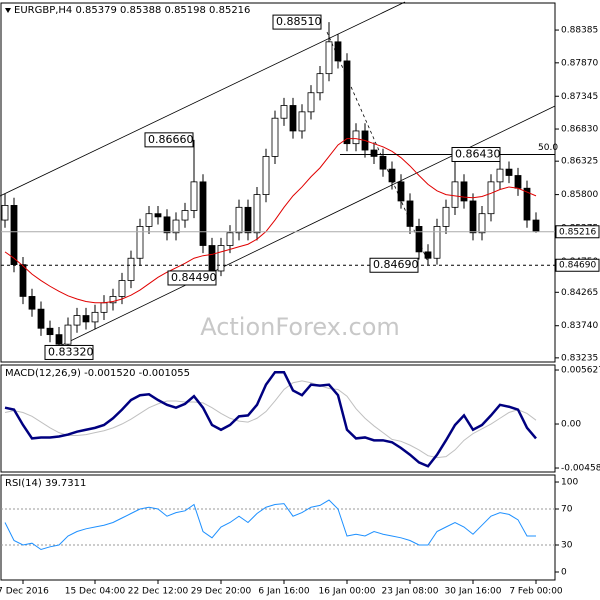 This screenshot has width=600, height=600. Describe the element at coordinates (95, 592) in the screenshot. I see `x-tick-label: 15 Dec 04:00` at that location.